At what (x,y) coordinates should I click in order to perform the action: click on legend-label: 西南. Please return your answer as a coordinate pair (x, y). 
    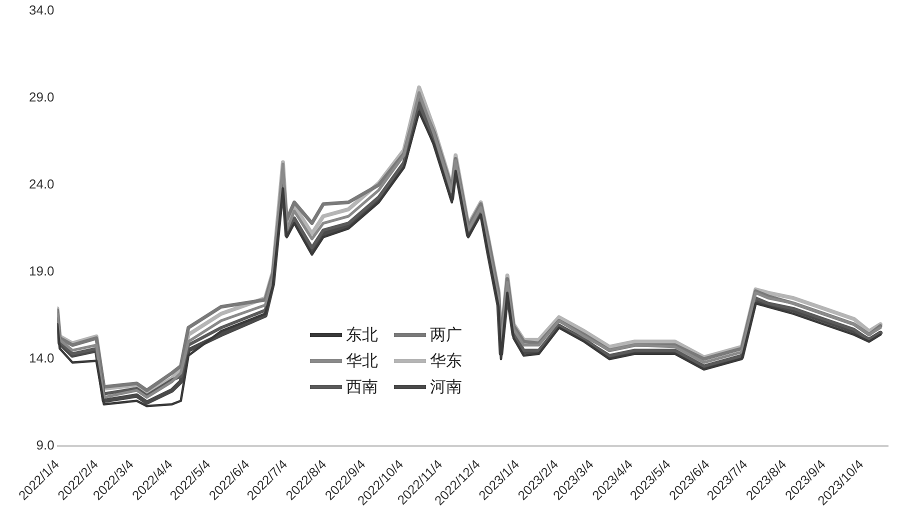
    Looking at the image, I should click on (362, 388).